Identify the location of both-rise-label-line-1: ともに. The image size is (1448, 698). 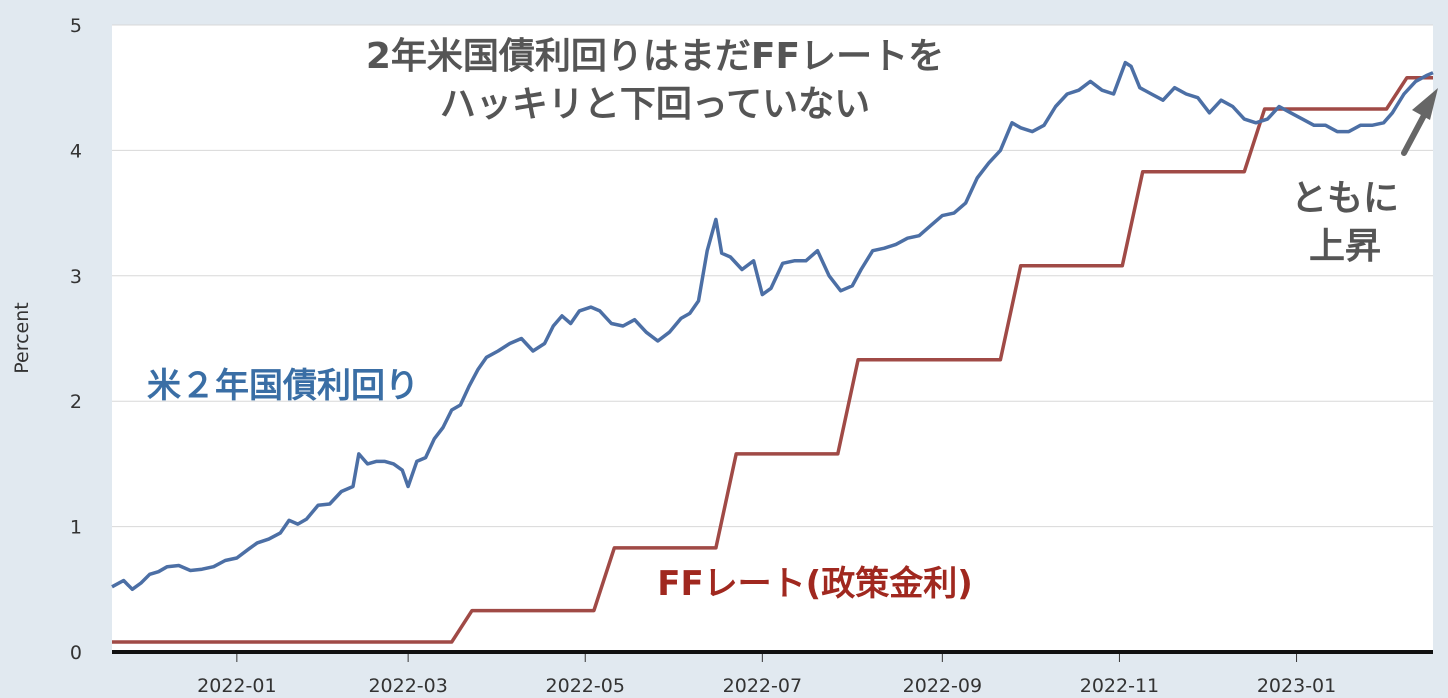
(1345, 198).